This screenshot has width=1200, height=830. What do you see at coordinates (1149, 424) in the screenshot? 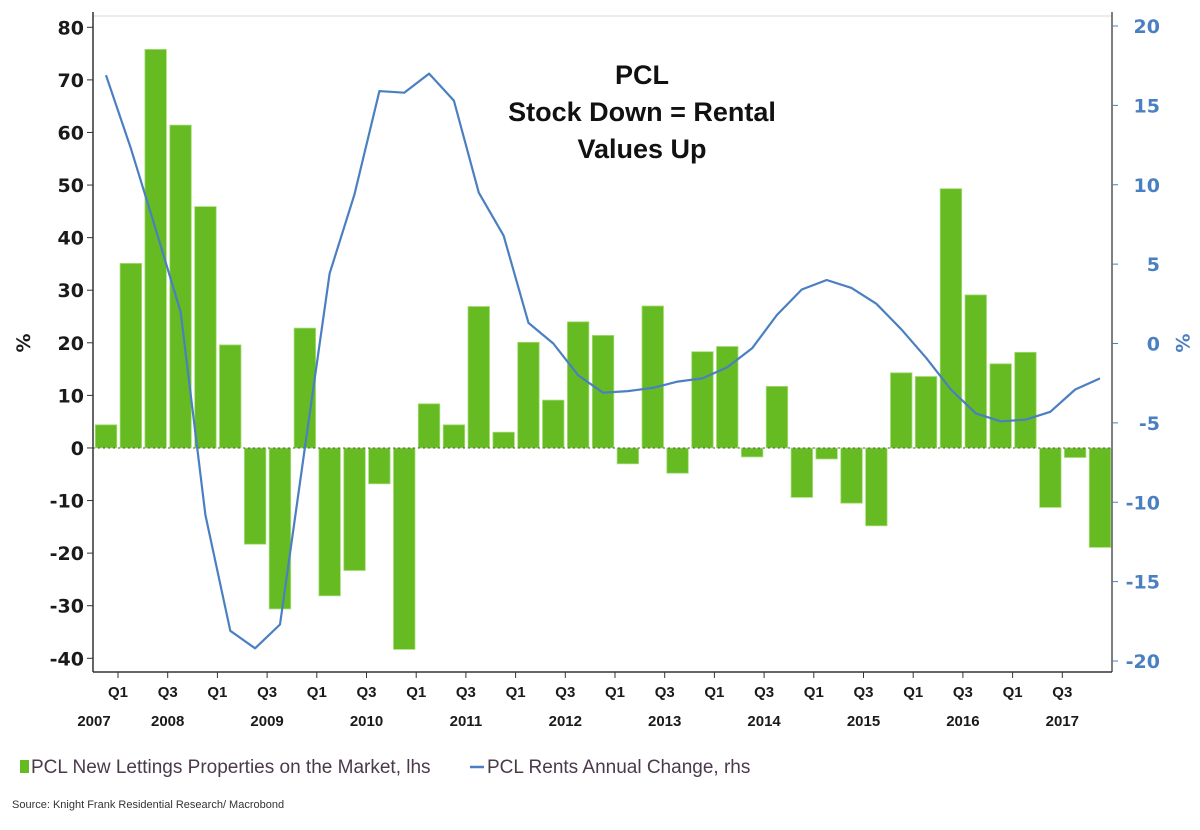
I see `right-tick-label: -5` at bounding box center [1149, 424].